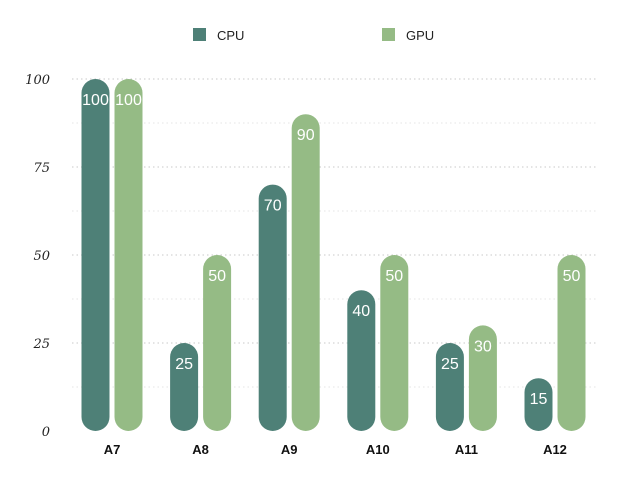 The width and height of the screenshot is (640, 500). Describe the element at coordinates (482, 378) in the screenshot. I see `bar-gpu-a11` at that location.